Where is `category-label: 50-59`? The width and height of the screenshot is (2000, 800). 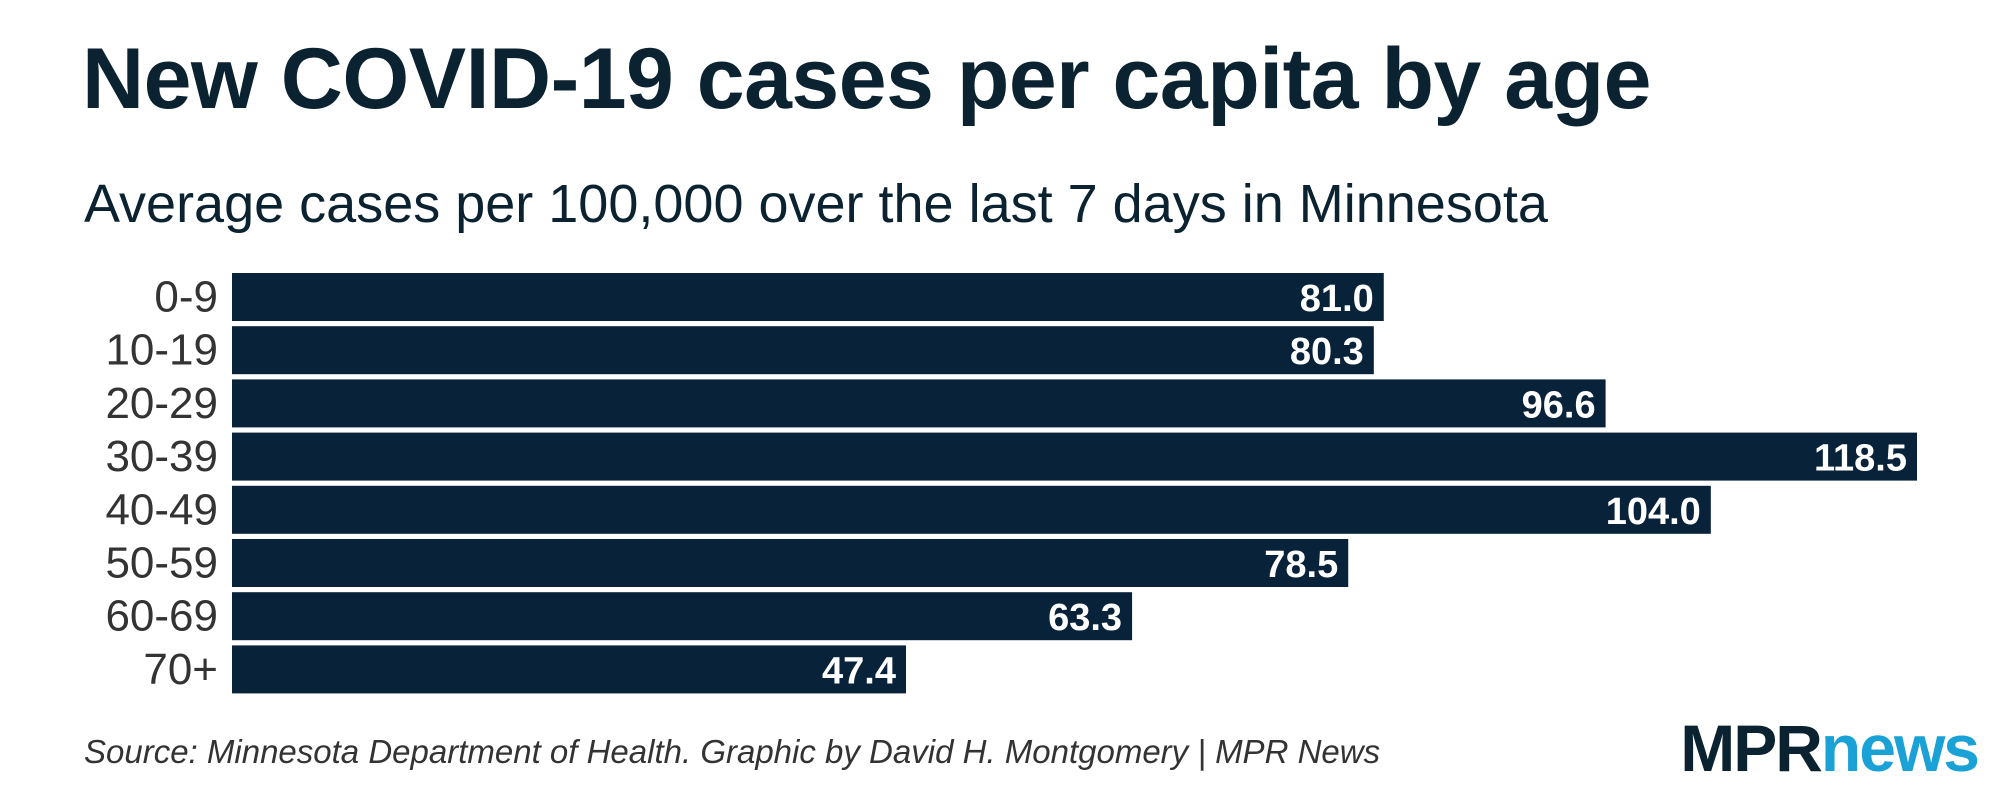 category-label: 50-59 is located at coordinates (161, 563).